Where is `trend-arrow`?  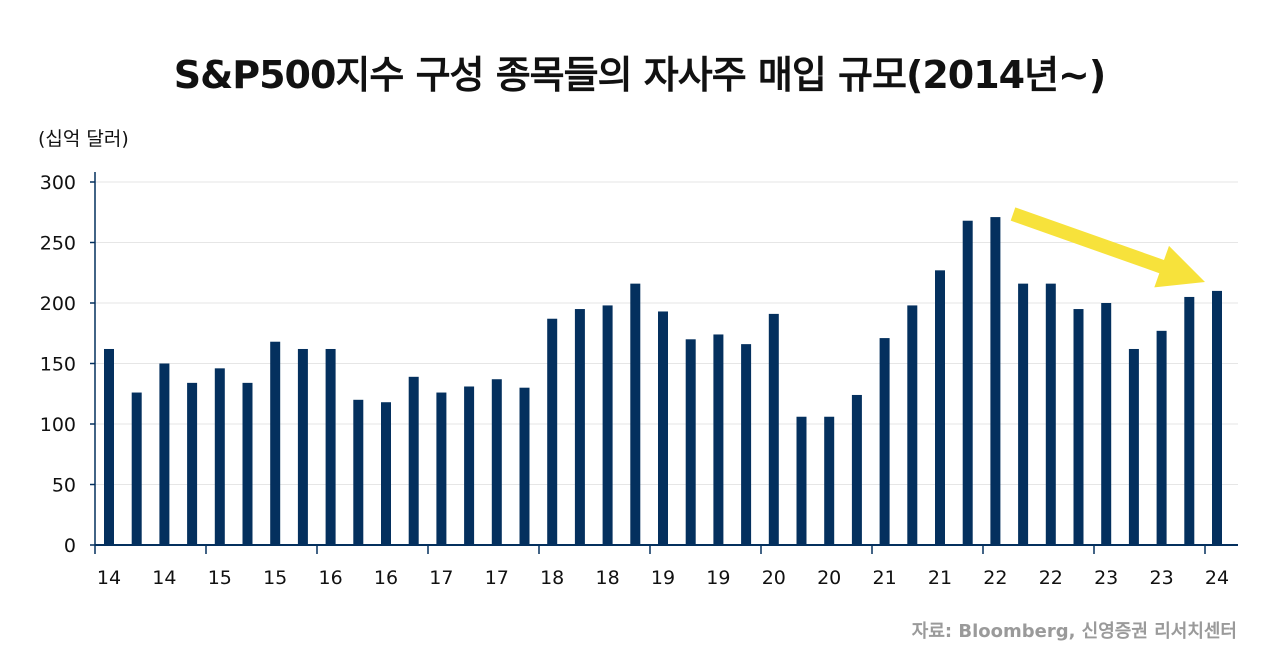 trend-arrow is located at coordinates (1107, 247).